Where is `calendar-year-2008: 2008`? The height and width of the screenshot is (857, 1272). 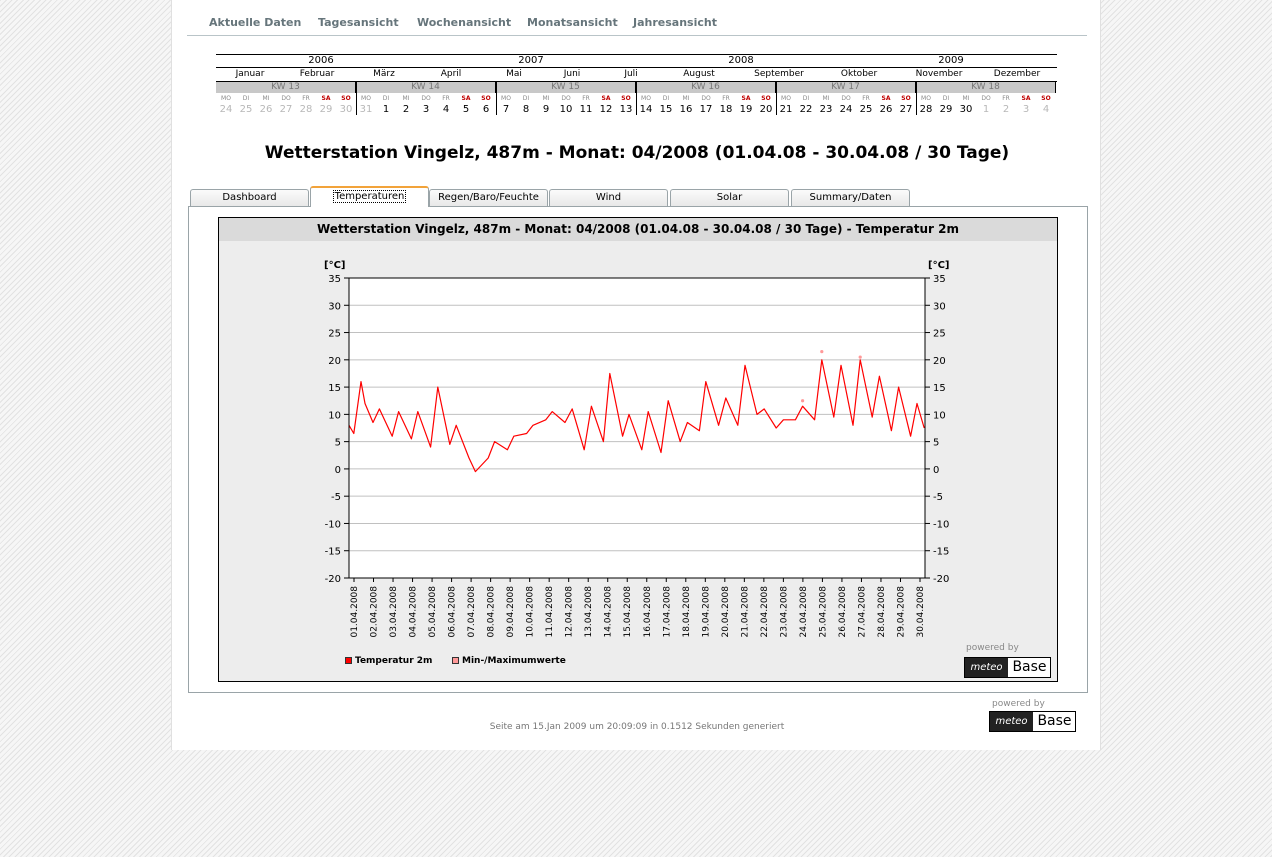 calendar-year-2008: 2008 is located at coordinates (741, 60).